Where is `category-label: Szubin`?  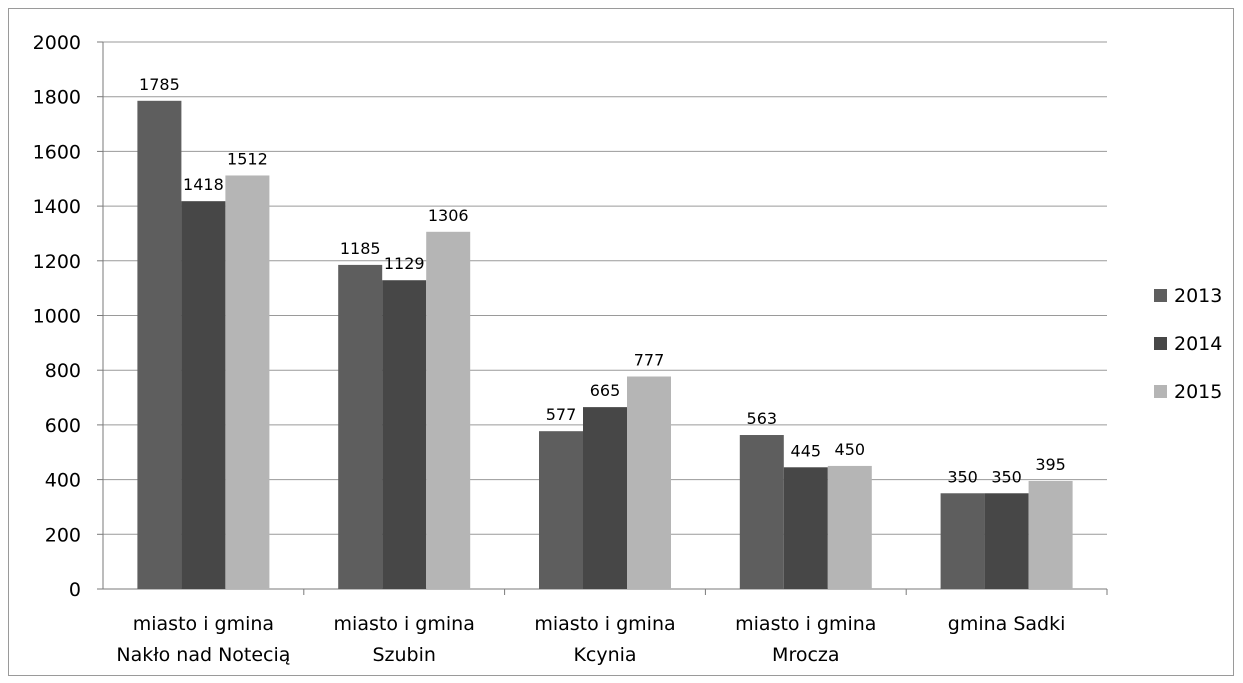
category-label: Szubin is located at coordinates (403, 655).